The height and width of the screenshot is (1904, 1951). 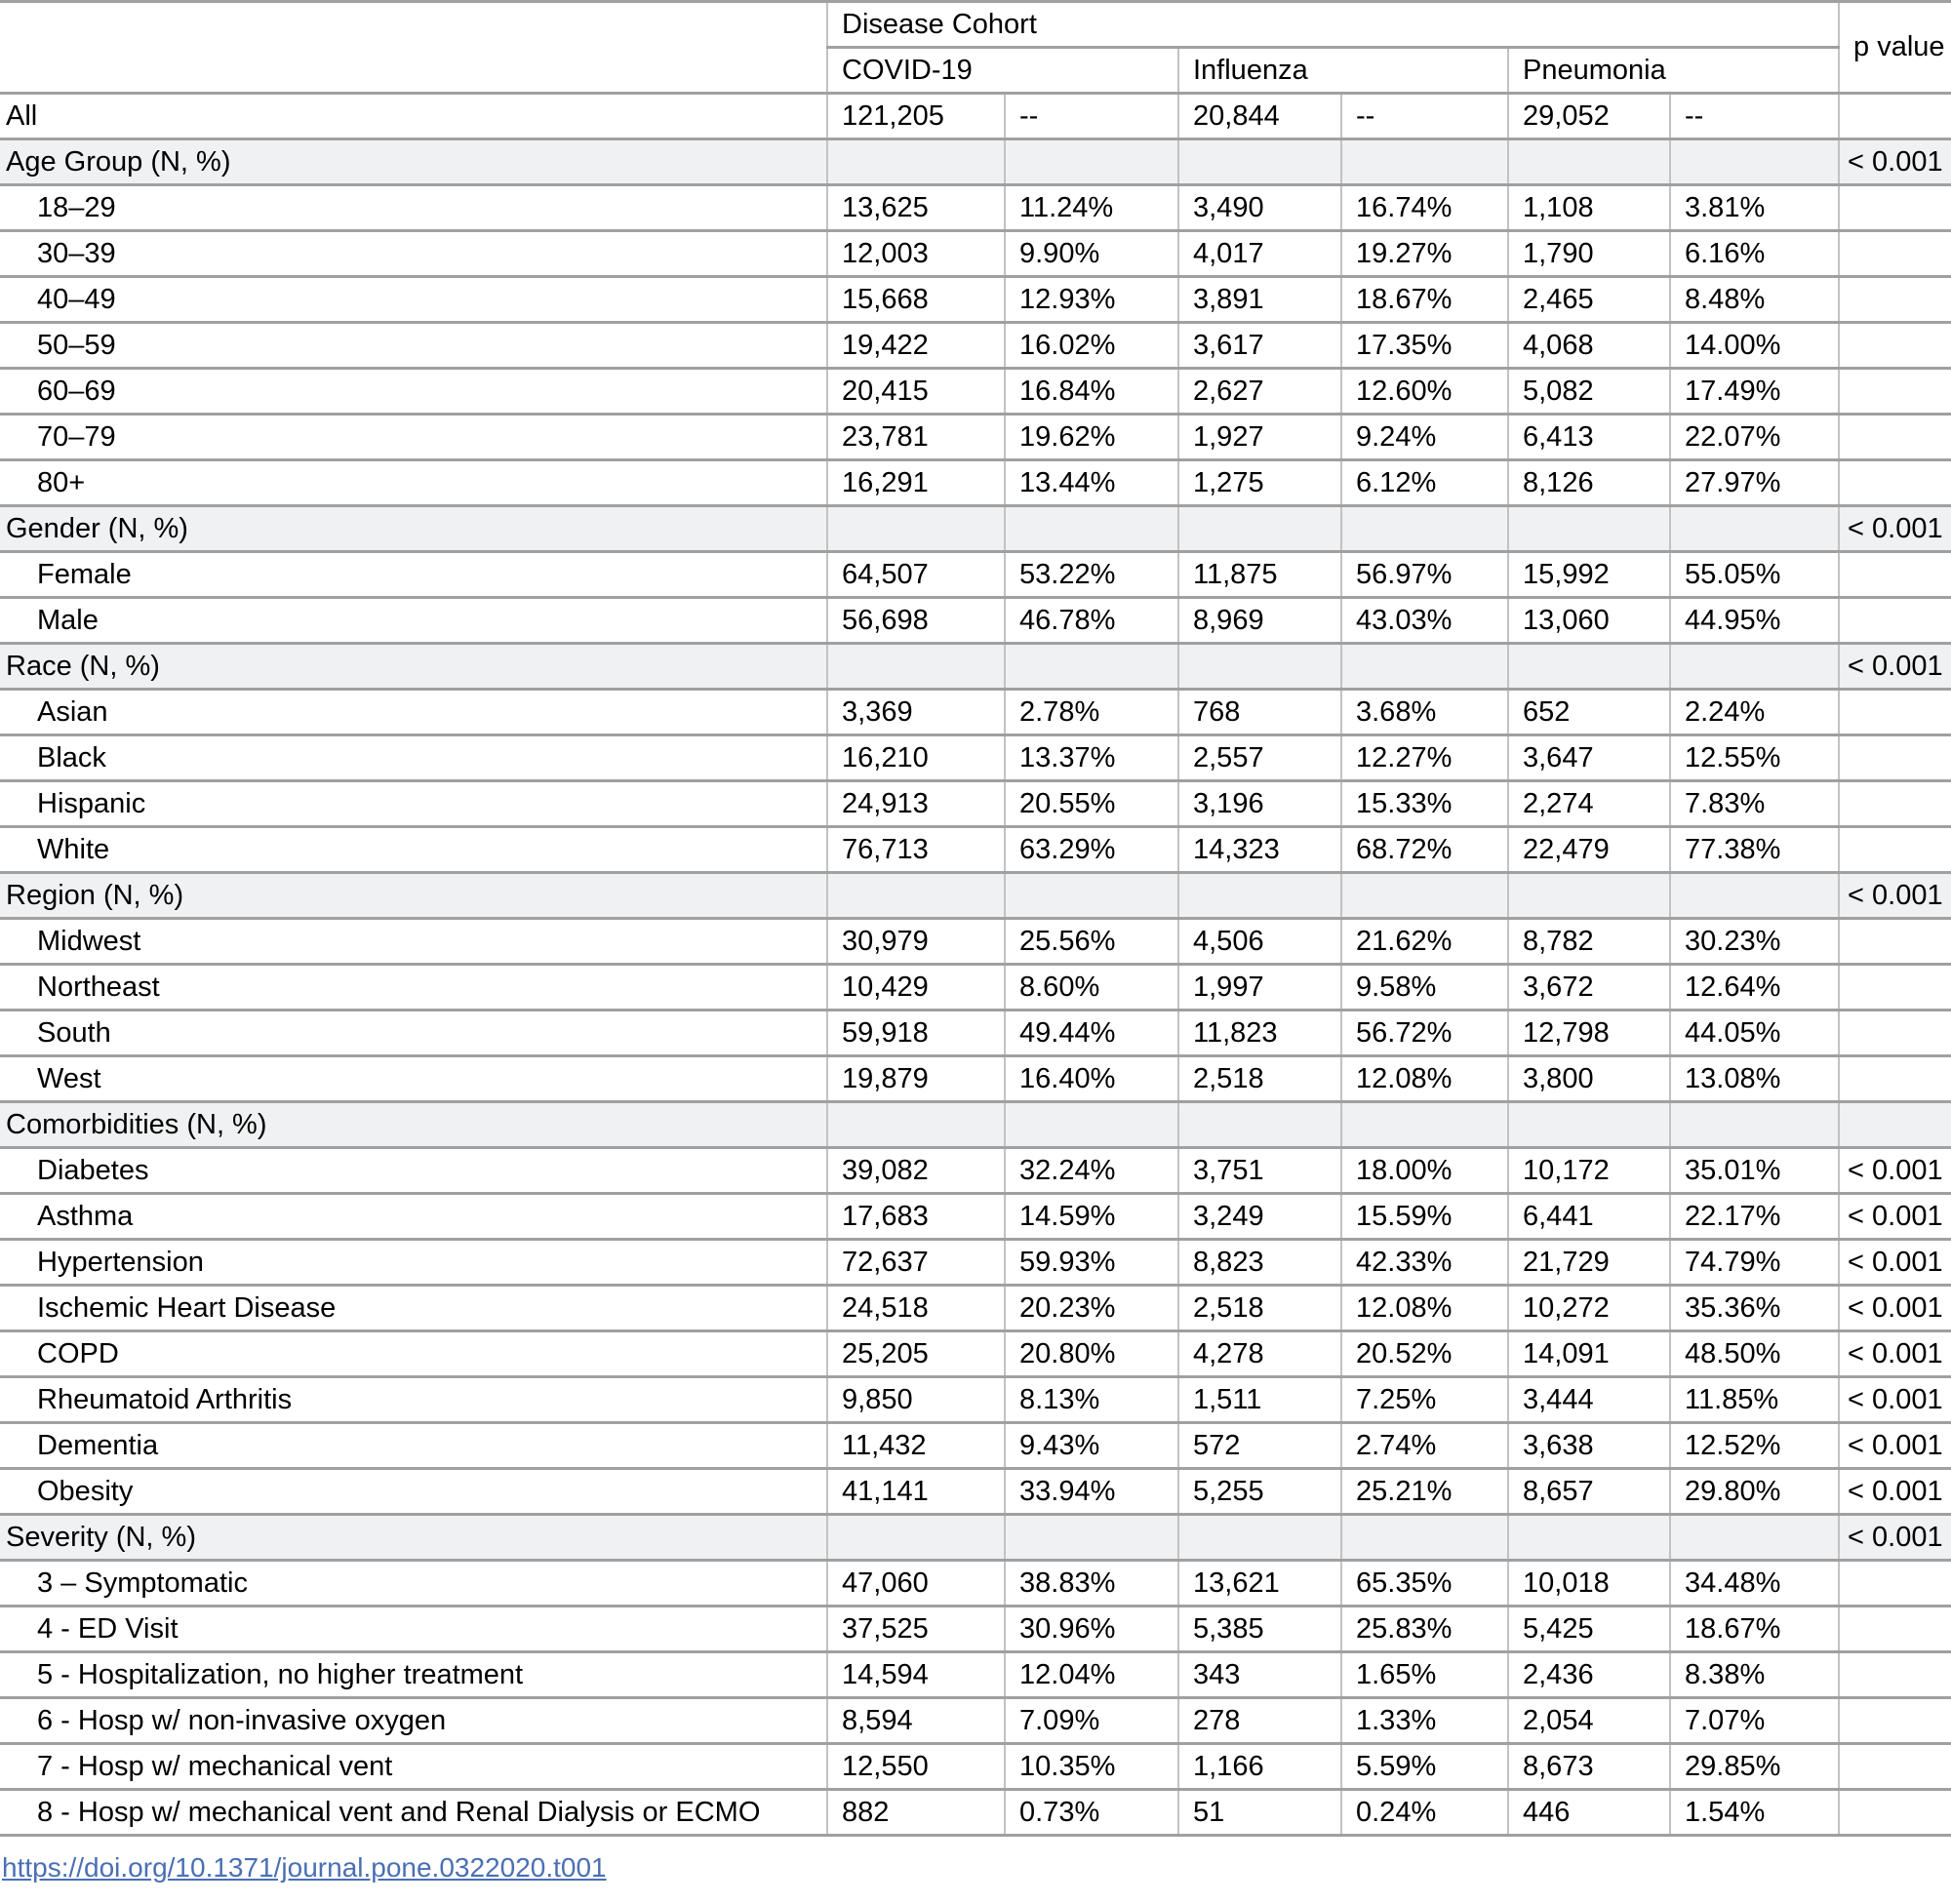 I want to click on row-label: Northeast, so click(x=413, y=987).